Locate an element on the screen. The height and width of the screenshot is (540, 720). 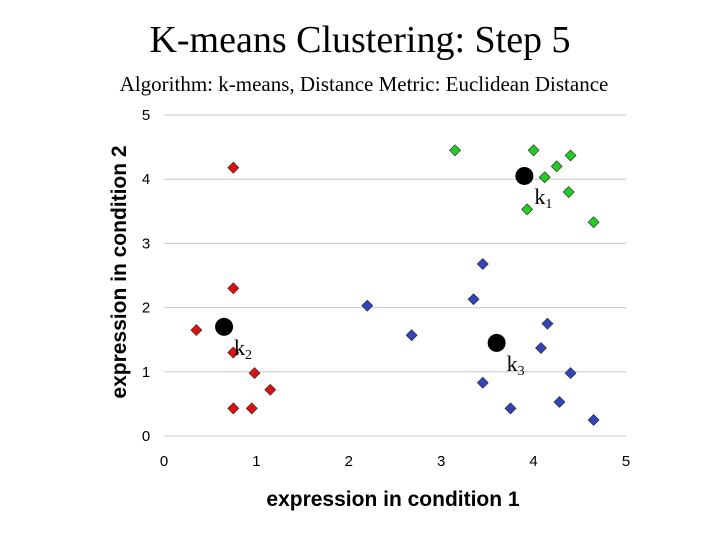
x-tick-label: 2 is located at coordinates (349, 461).